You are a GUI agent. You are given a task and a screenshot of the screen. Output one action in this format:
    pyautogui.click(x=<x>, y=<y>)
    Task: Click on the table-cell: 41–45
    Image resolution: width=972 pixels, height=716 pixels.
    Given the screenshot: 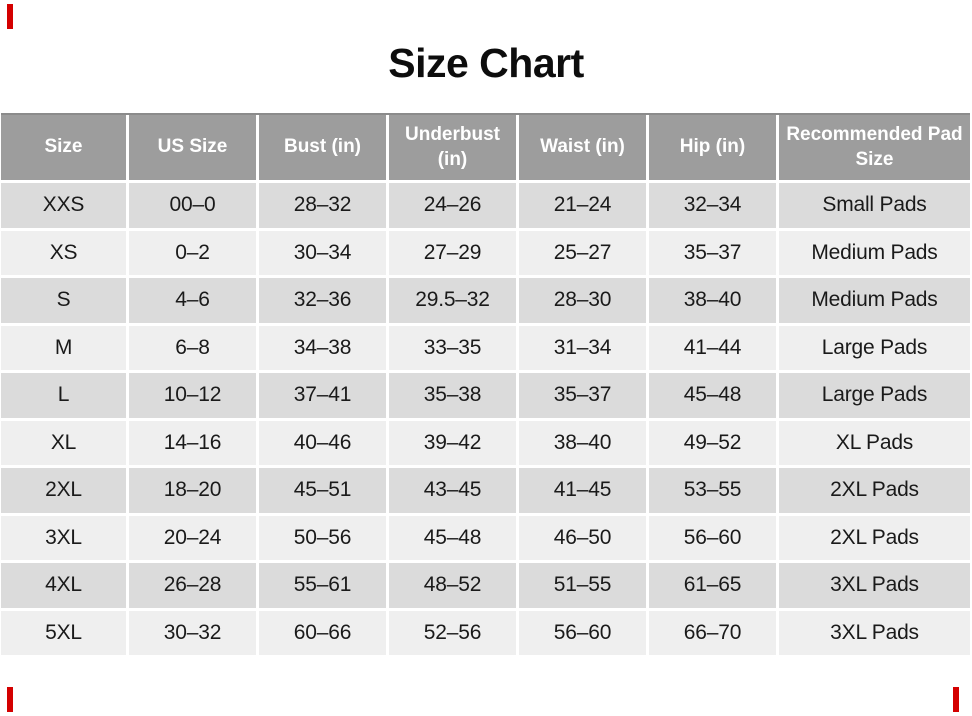 What is the action you would take?
    pyautogui.click(x=582, y=490)
    